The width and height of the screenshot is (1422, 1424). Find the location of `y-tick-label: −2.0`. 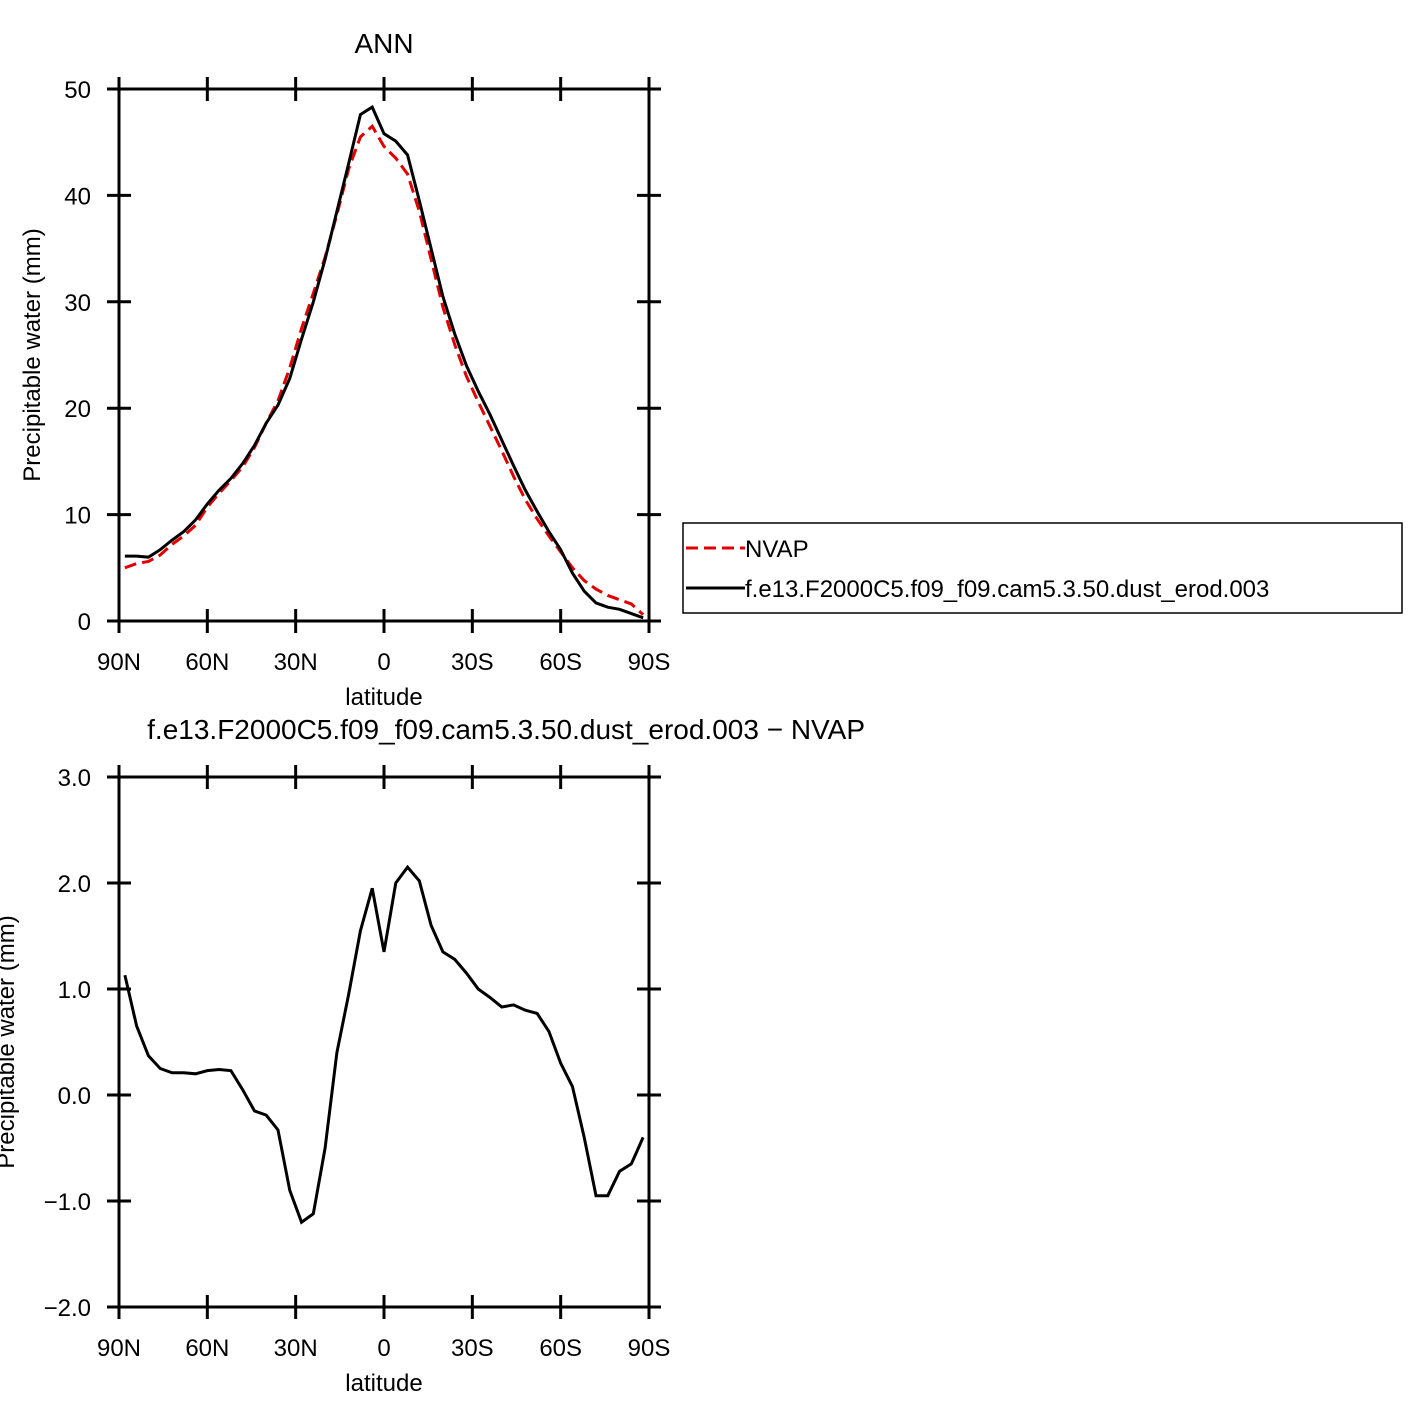

y-tick-label: −2.0 is located at coordinates (67, 1308).